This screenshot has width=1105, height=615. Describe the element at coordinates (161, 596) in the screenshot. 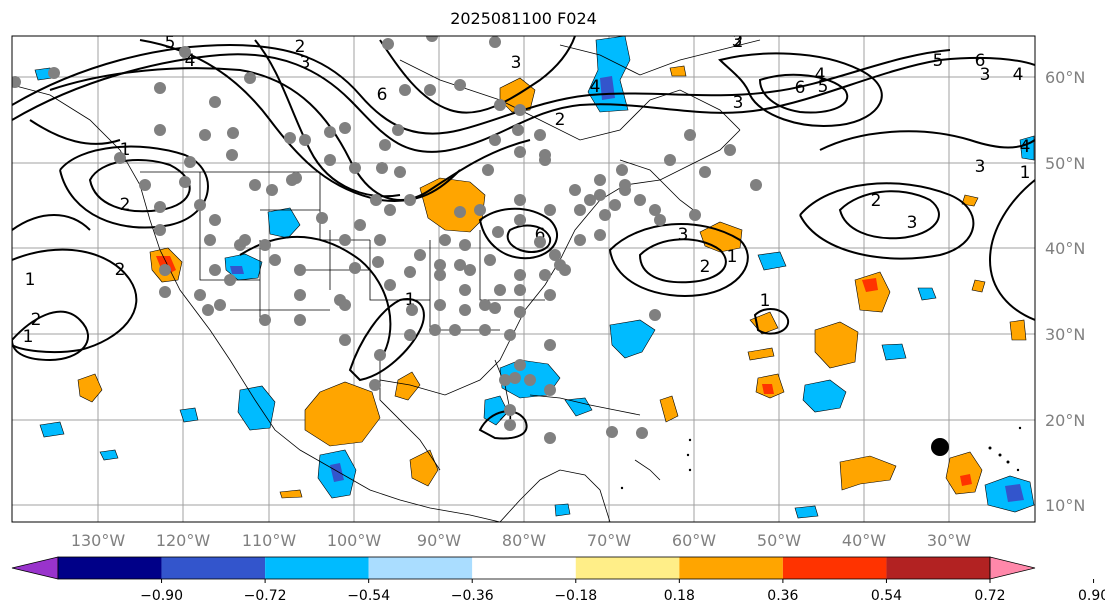

I see `colorbar-tick-label: −0.90` at that location.